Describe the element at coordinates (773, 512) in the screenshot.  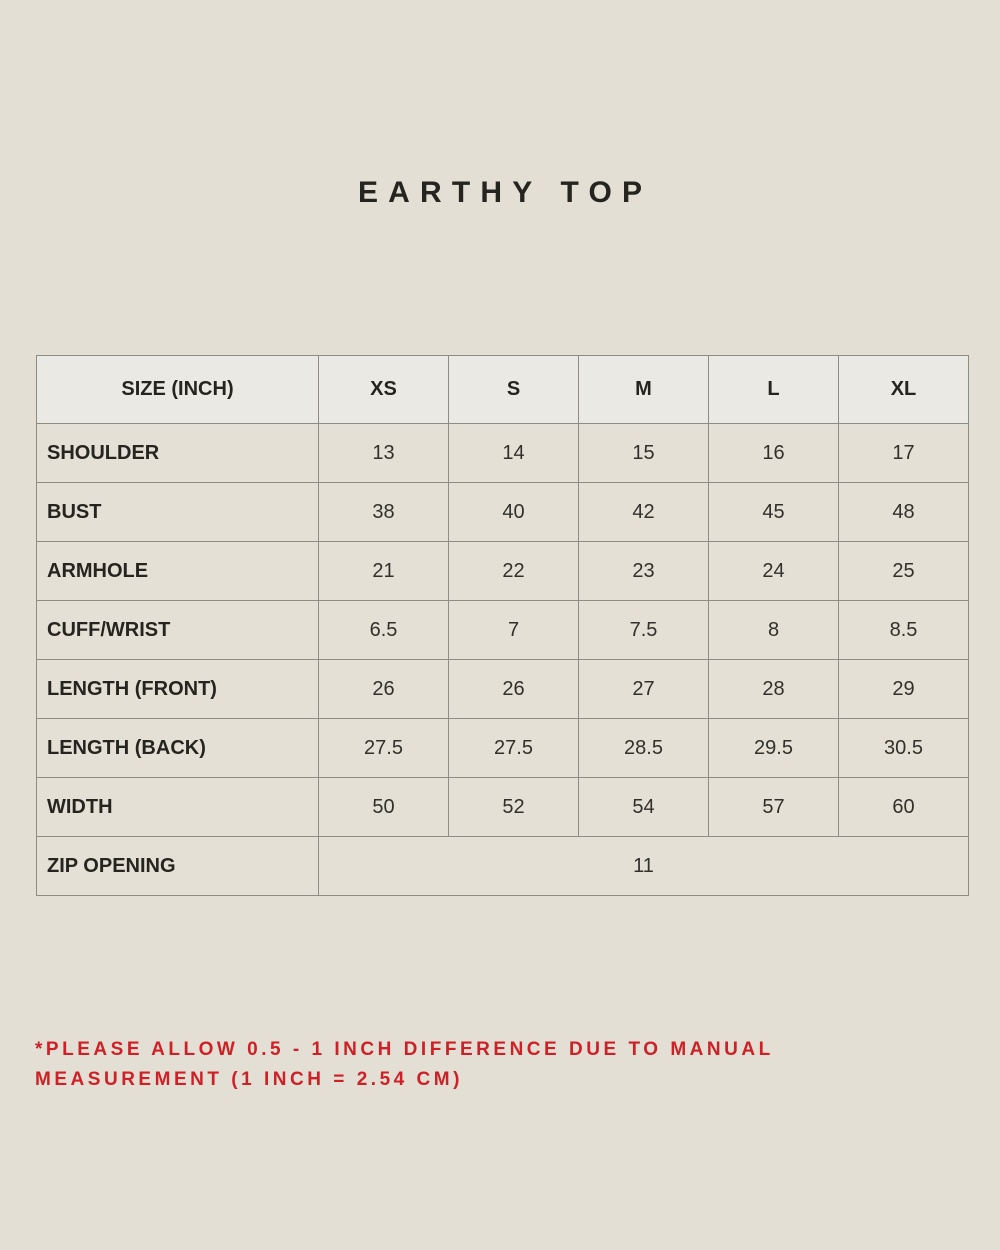
I see `cell-value: 45` at that location.